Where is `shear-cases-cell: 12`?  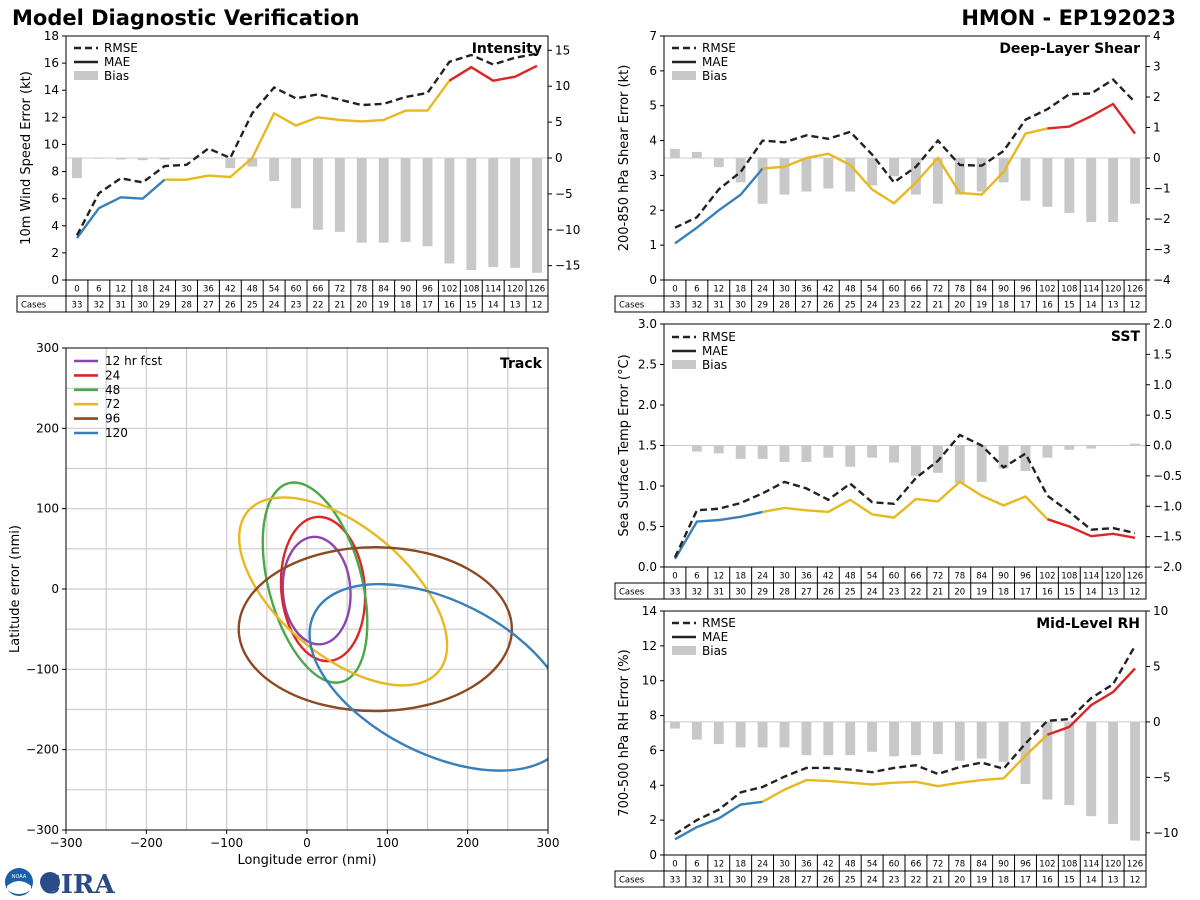
shear-cases-cell: 12 is located at coordinates (1135, 306).